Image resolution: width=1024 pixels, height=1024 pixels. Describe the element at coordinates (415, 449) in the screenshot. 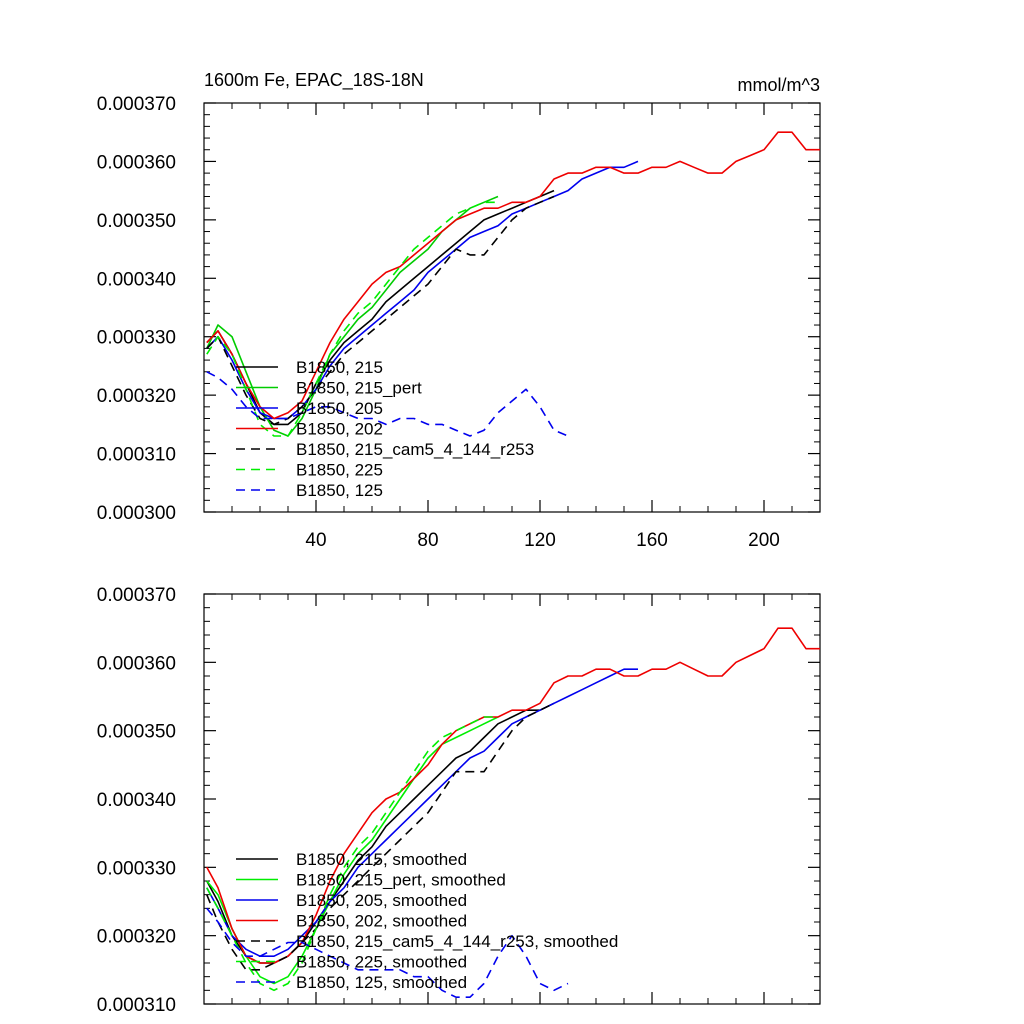

I see `legend-entry: B1850, 215_cam5_4_144_r253` at that location.